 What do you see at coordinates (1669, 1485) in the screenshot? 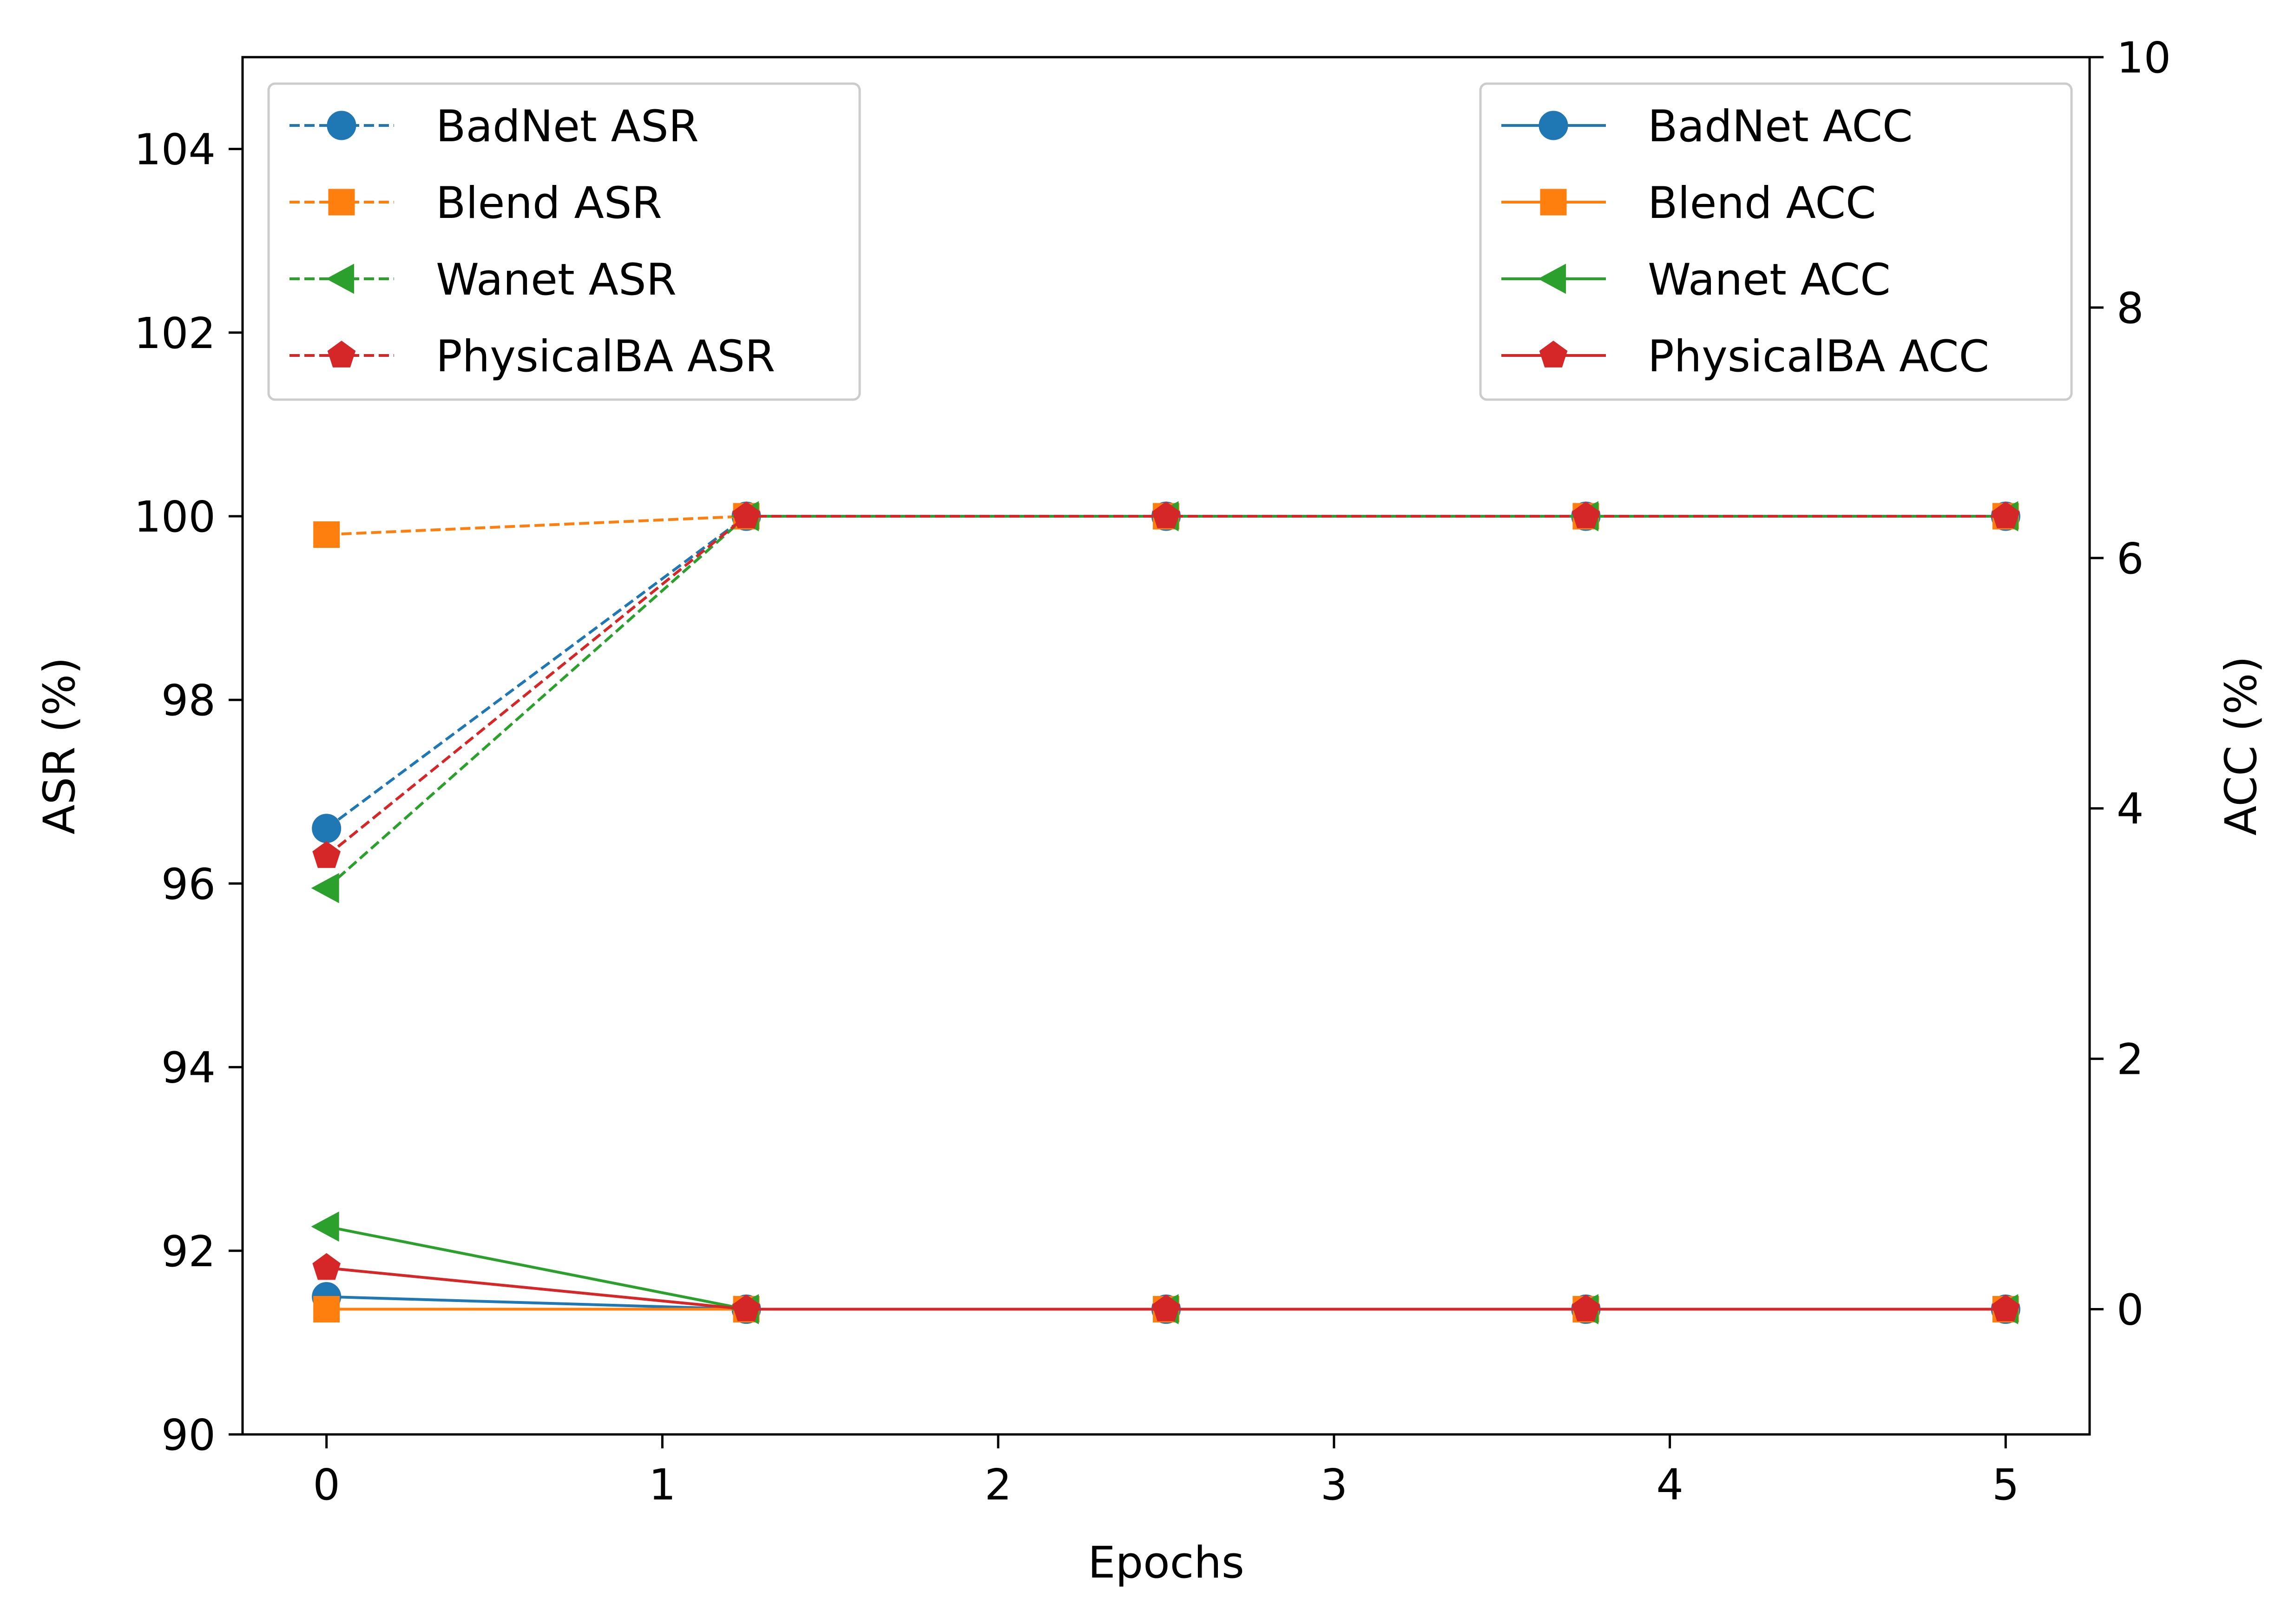
I see `x-tick-label: 4` at bounding box center [1669, 1485].